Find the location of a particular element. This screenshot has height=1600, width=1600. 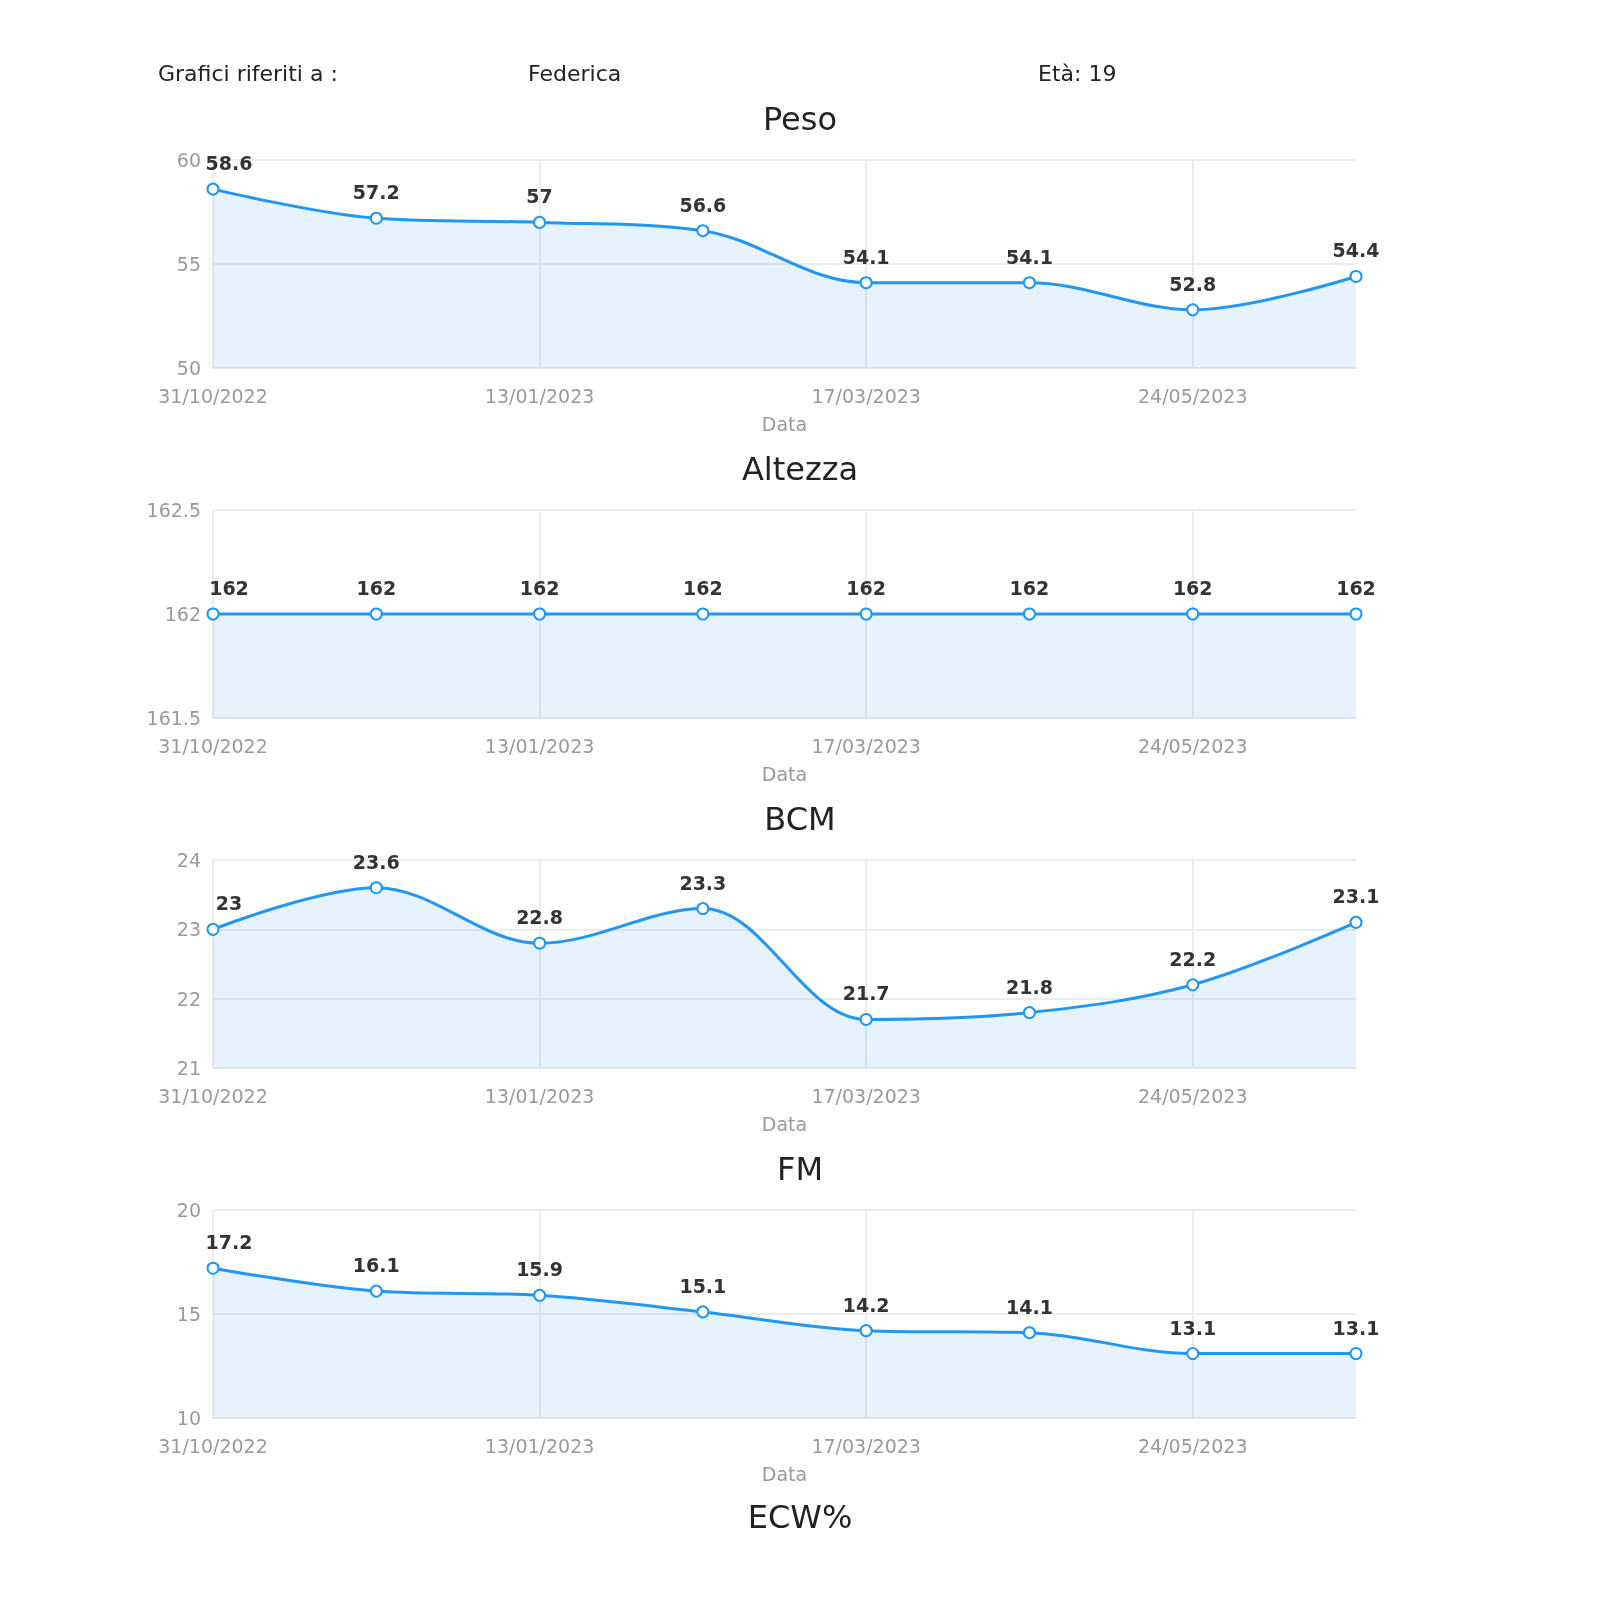

data-label: 57.2 is located at coordinates (376, 192).